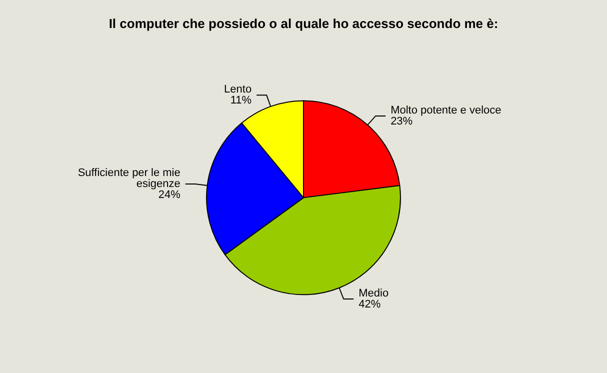 Image resolution: width=607 pixels, height=373 pixels. Describe the element at coordinates (303, 23) in the screenshot. I see `chart-title: Il computer che possiedo o al quale ho accesso secondo me è:` at that location.